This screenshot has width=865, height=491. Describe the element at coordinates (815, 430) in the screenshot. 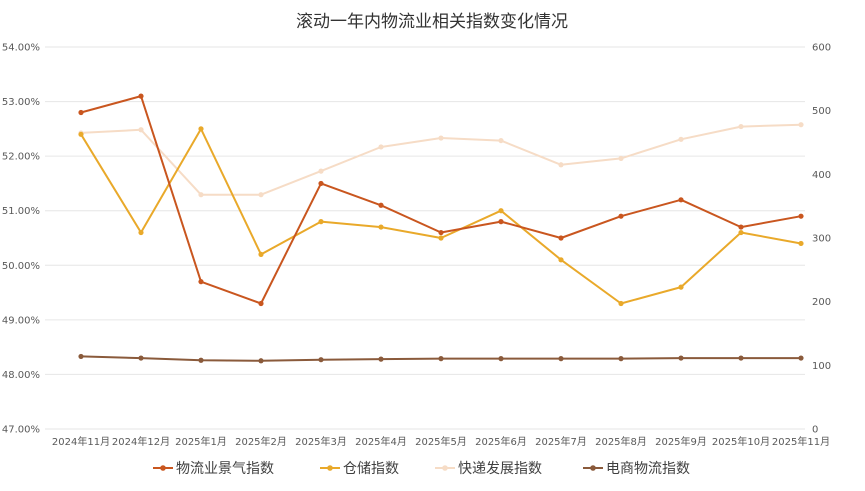

I see `right-tick-label: 0` at that location.